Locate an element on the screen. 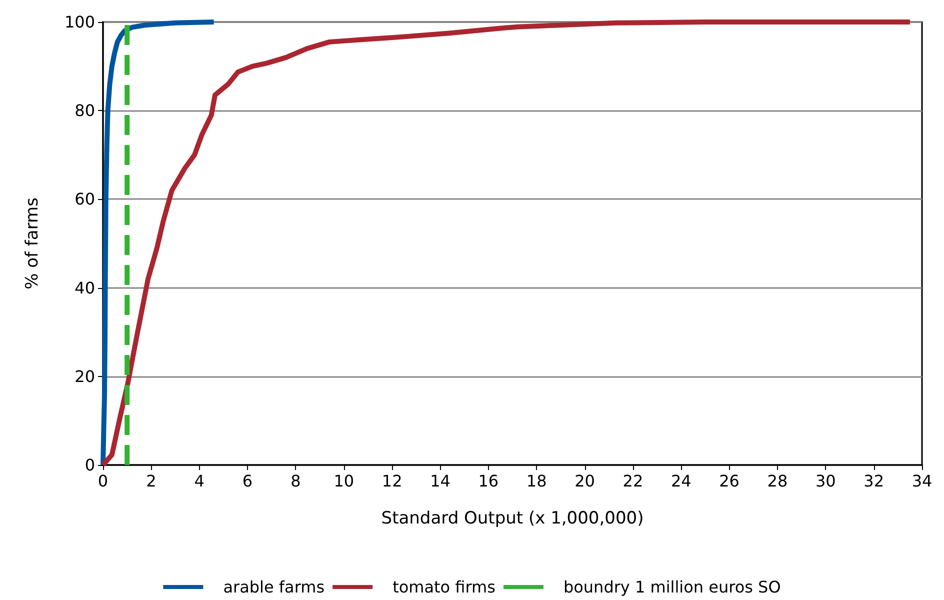  x-tick-label: 32 is located at coordinates (874, 481).